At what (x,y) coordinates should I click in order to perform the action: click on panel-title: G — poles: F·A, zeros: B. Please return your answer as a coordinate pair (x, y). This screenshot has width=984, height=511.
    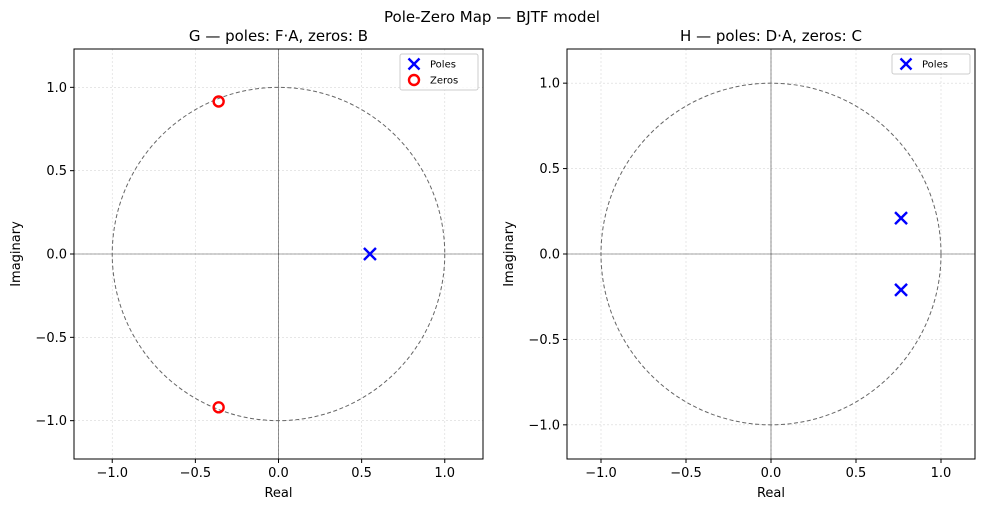
    Looking at the image, I should click on (278, 36).